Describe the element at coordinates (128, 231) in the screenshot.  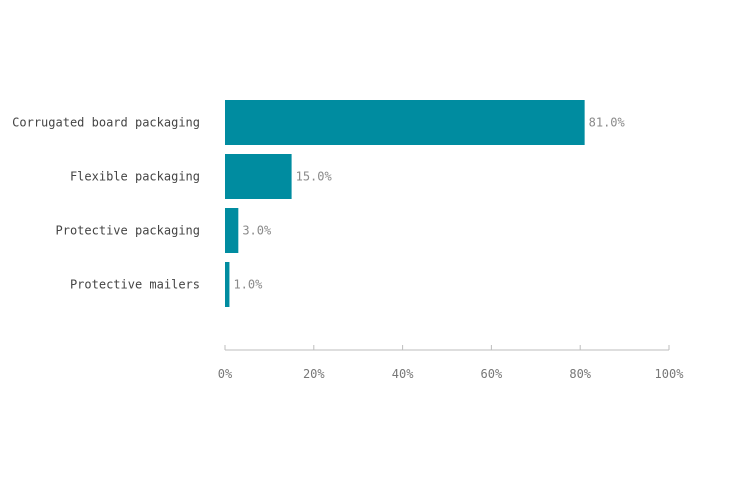
I see `category-label: Protective packaging` at that location.